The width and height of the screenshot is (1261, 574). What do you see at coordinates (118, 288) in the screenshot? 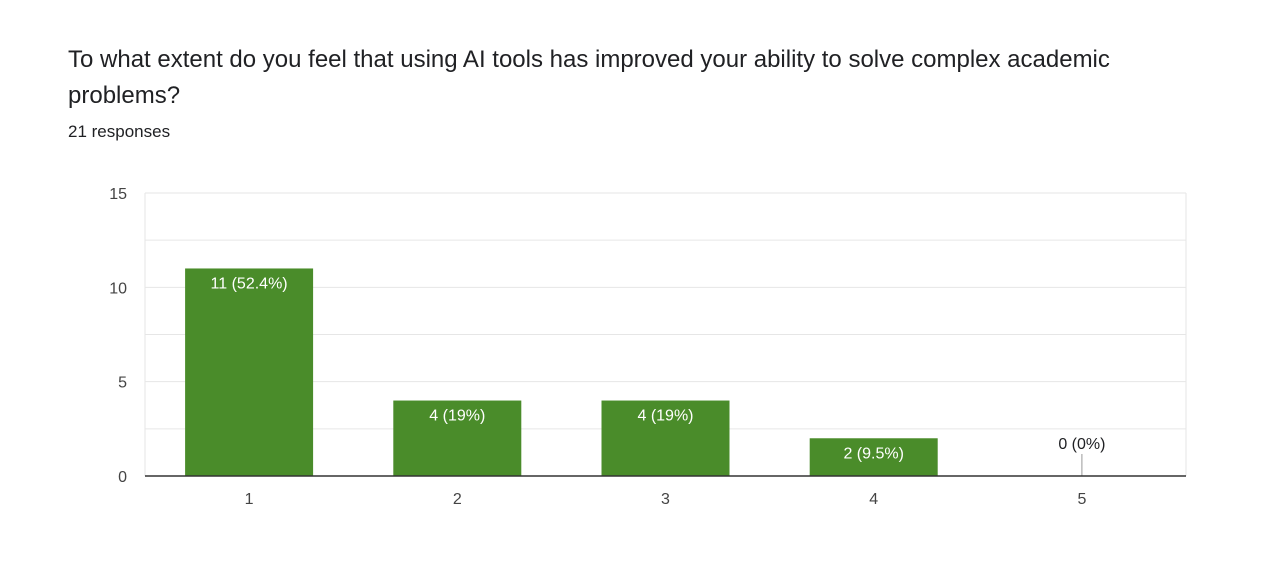
I see `y-tick-label: 10` at bounding box center [118, 288].